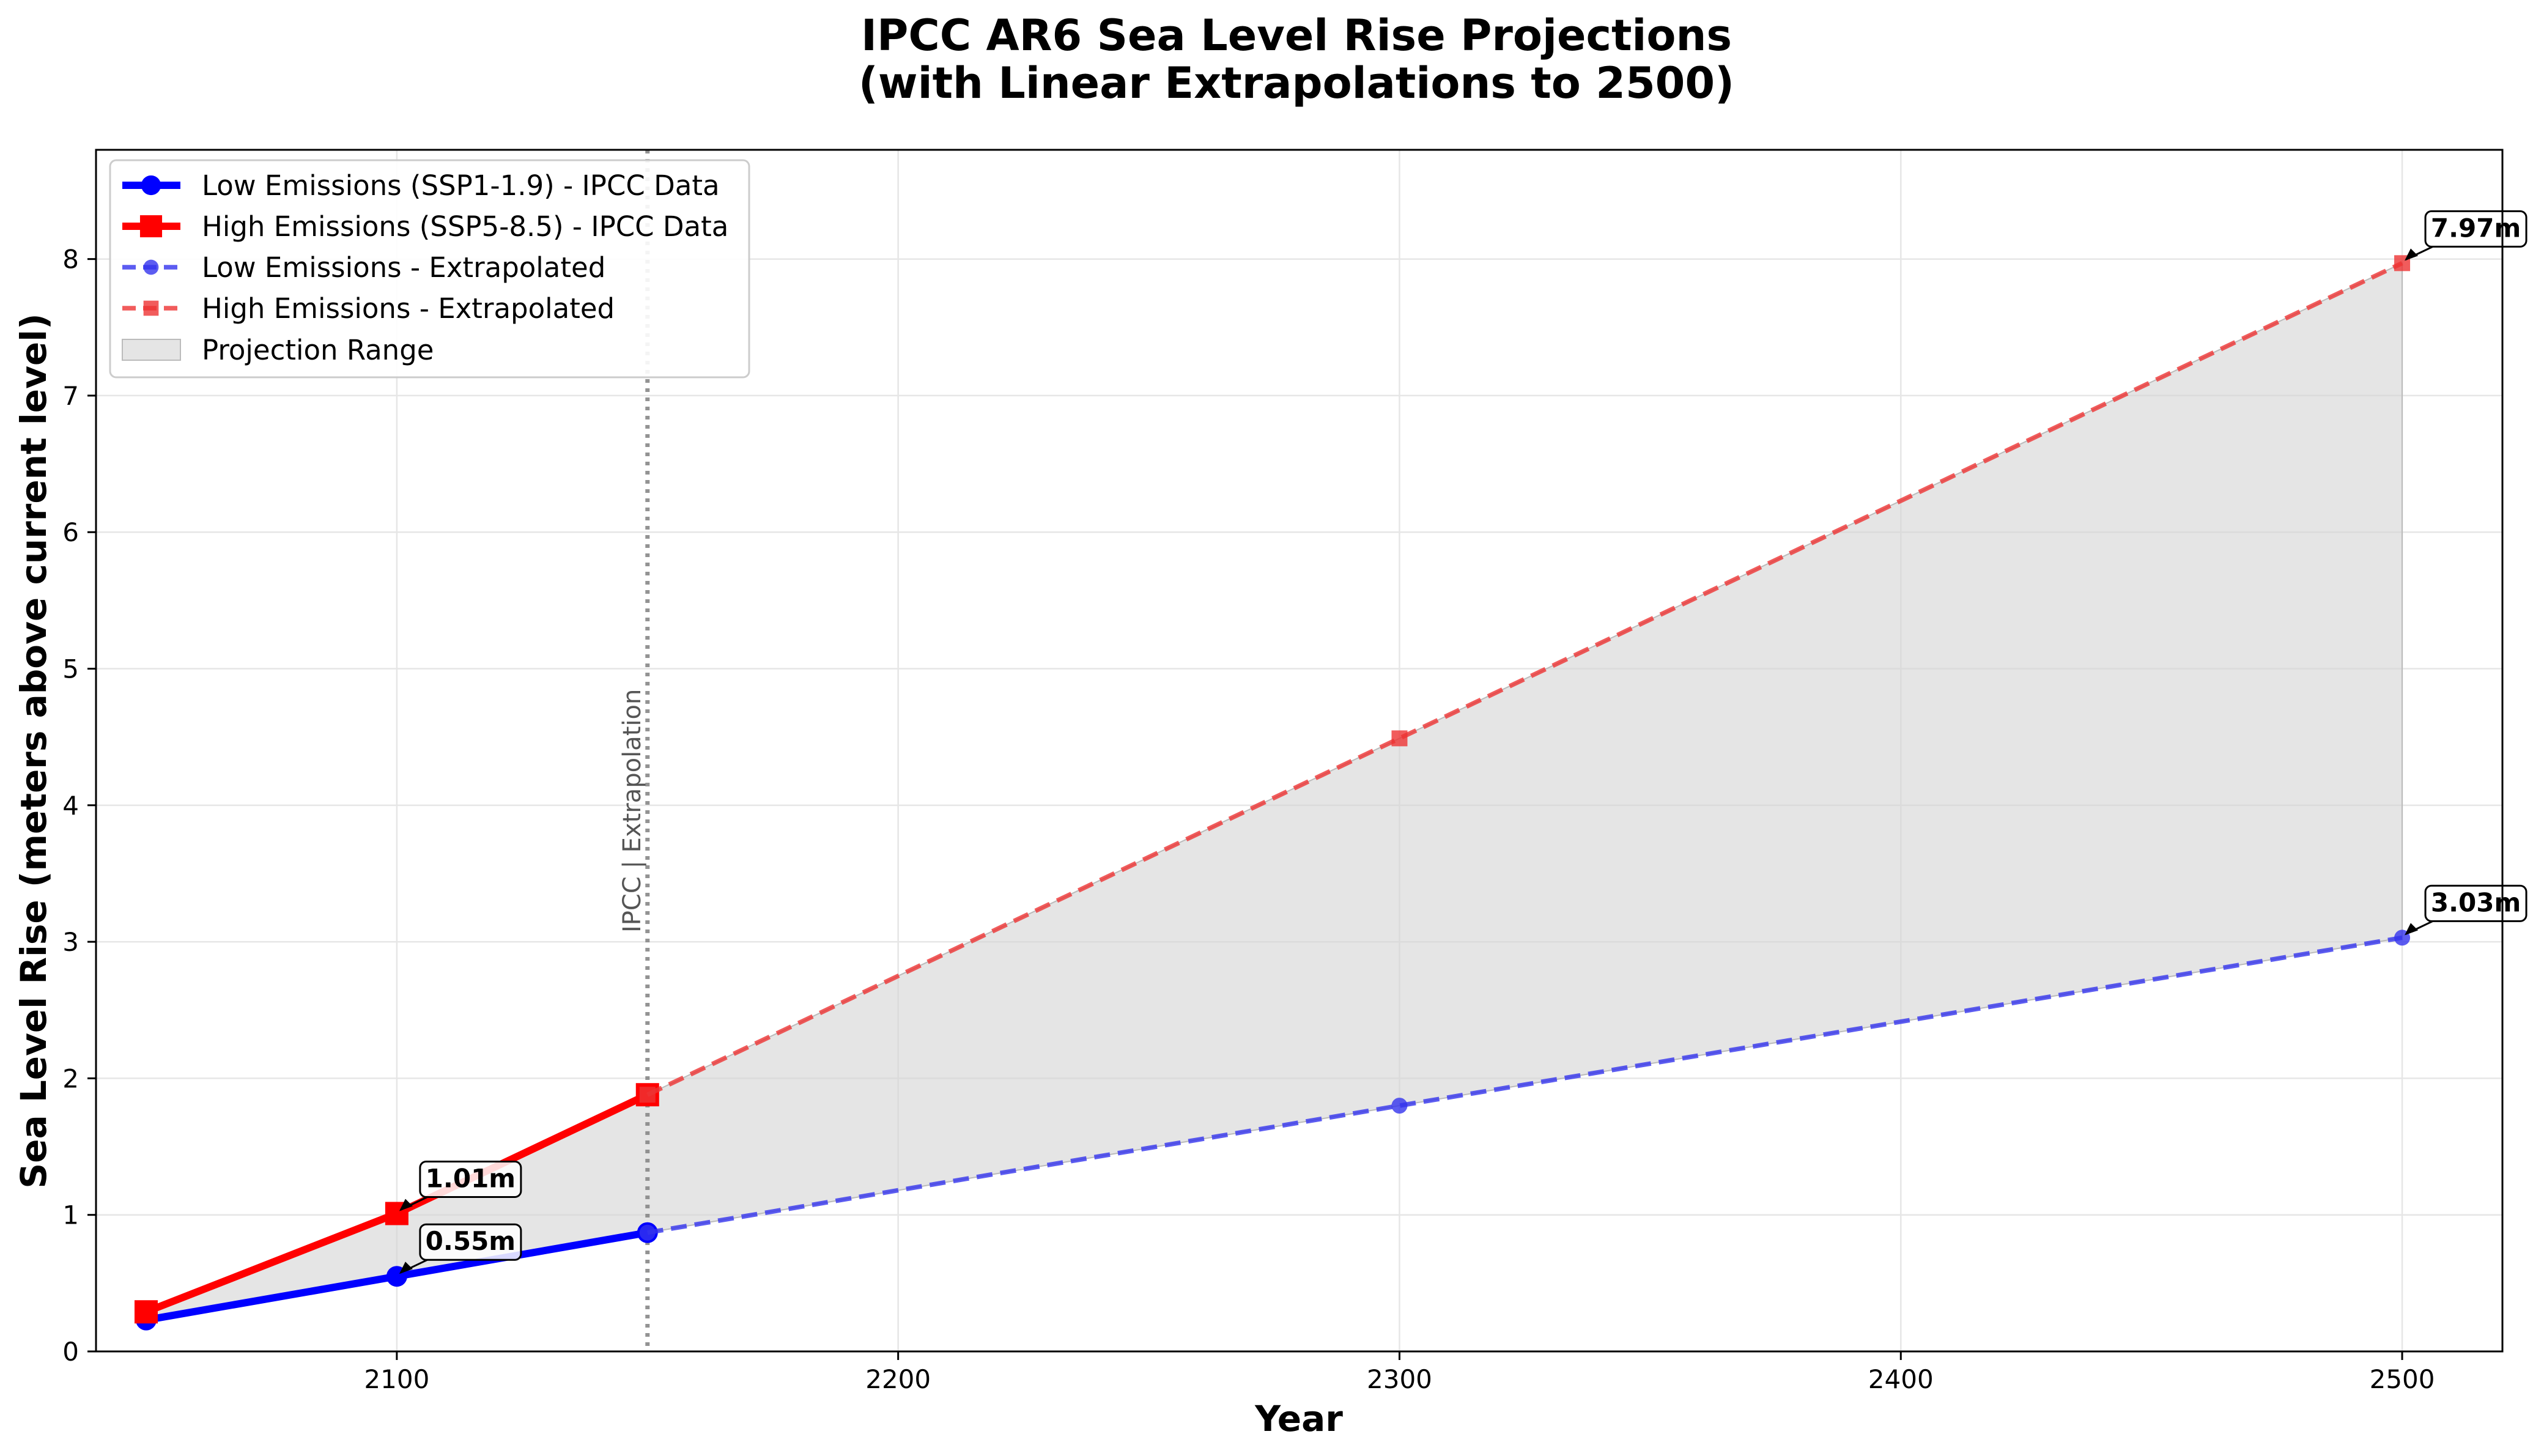 The width and height of the screenshot is (2533, 1456). I want to click on x-tick-label: 2200, so click(898, 1379).